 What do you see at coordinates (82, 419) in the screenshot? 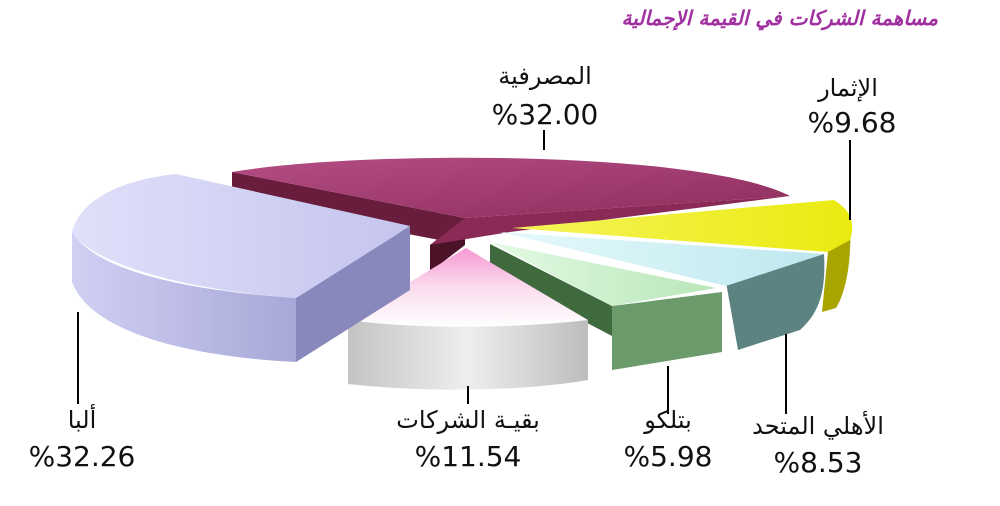
I see `label-name-alba: ألبا` at bounding box center [82, 419].